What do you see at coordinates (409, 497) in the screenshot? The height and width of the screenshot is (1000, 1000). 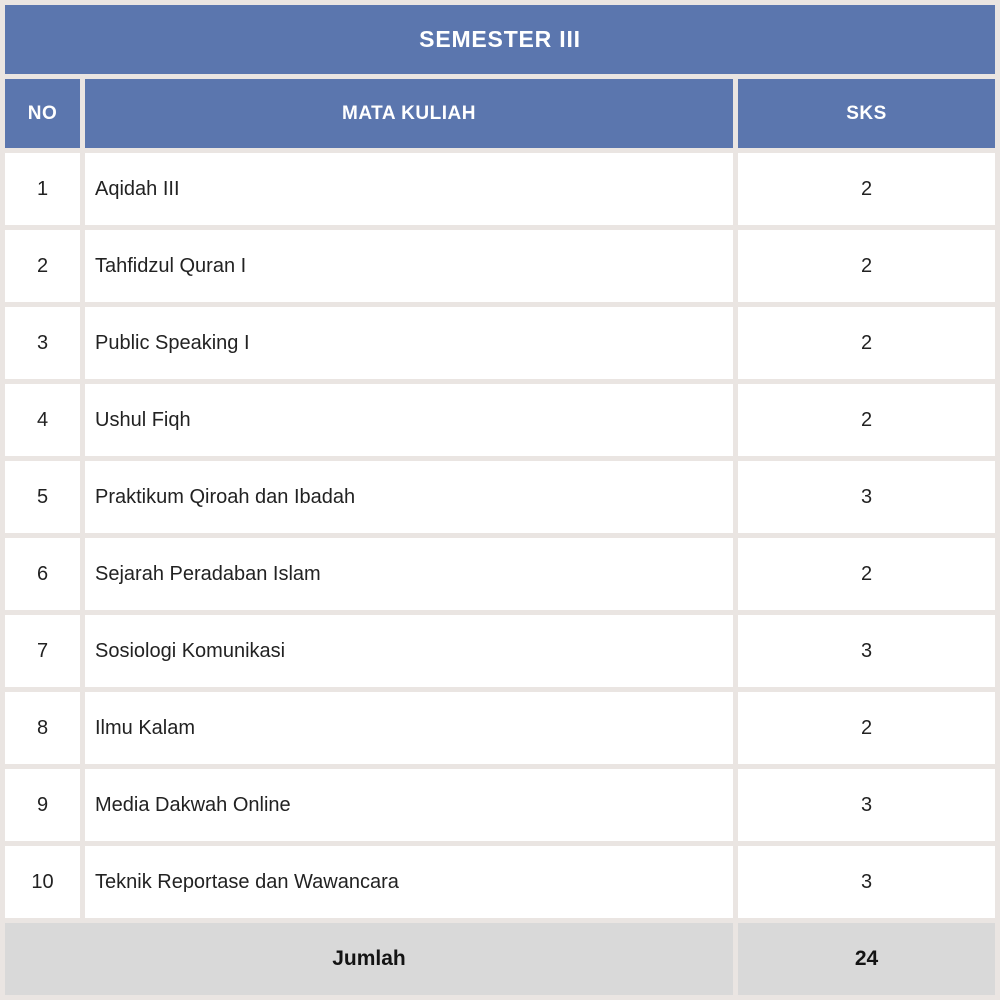 I see `course-name: Praktikum Qiroah dan Ibadah` at bounding box center [409, 497].